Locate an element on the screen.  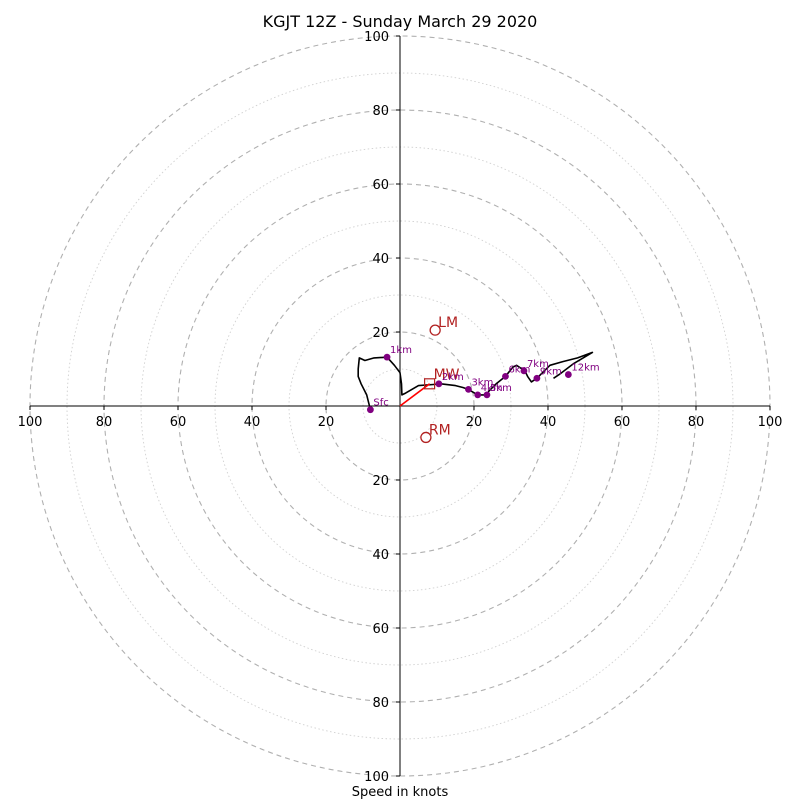
mean-wind-label: MW is located at coordinates (447, 375).